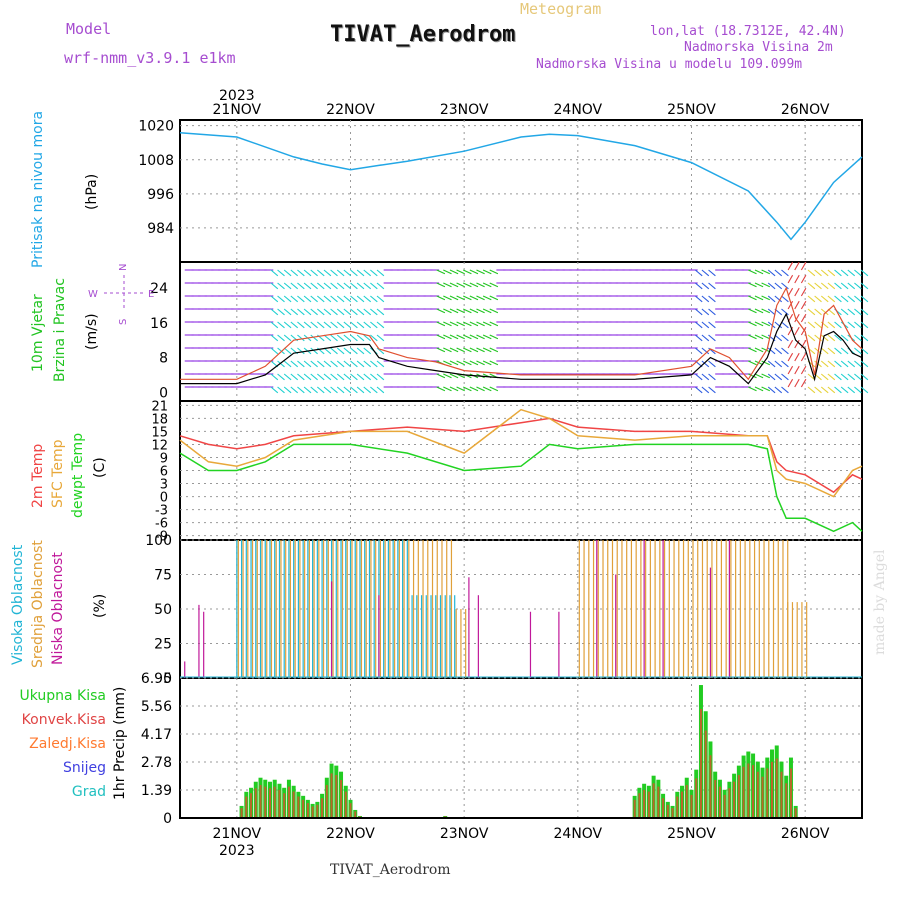 This screenshot has height=900, width=900. Describe the element at coordinates (167, 679) in the screenshot. I see `cloud-tick-label: 0` at that location.